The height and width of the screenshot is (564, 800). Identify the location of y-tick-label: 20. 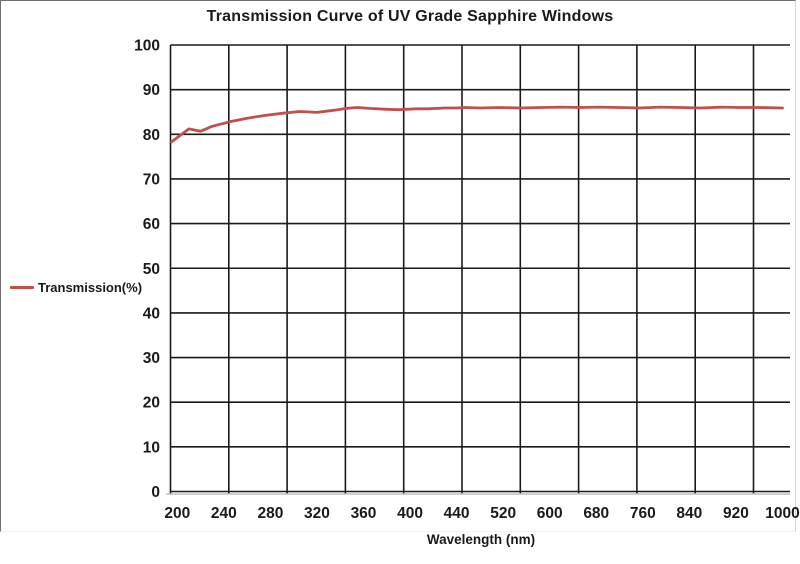
(151, 403).